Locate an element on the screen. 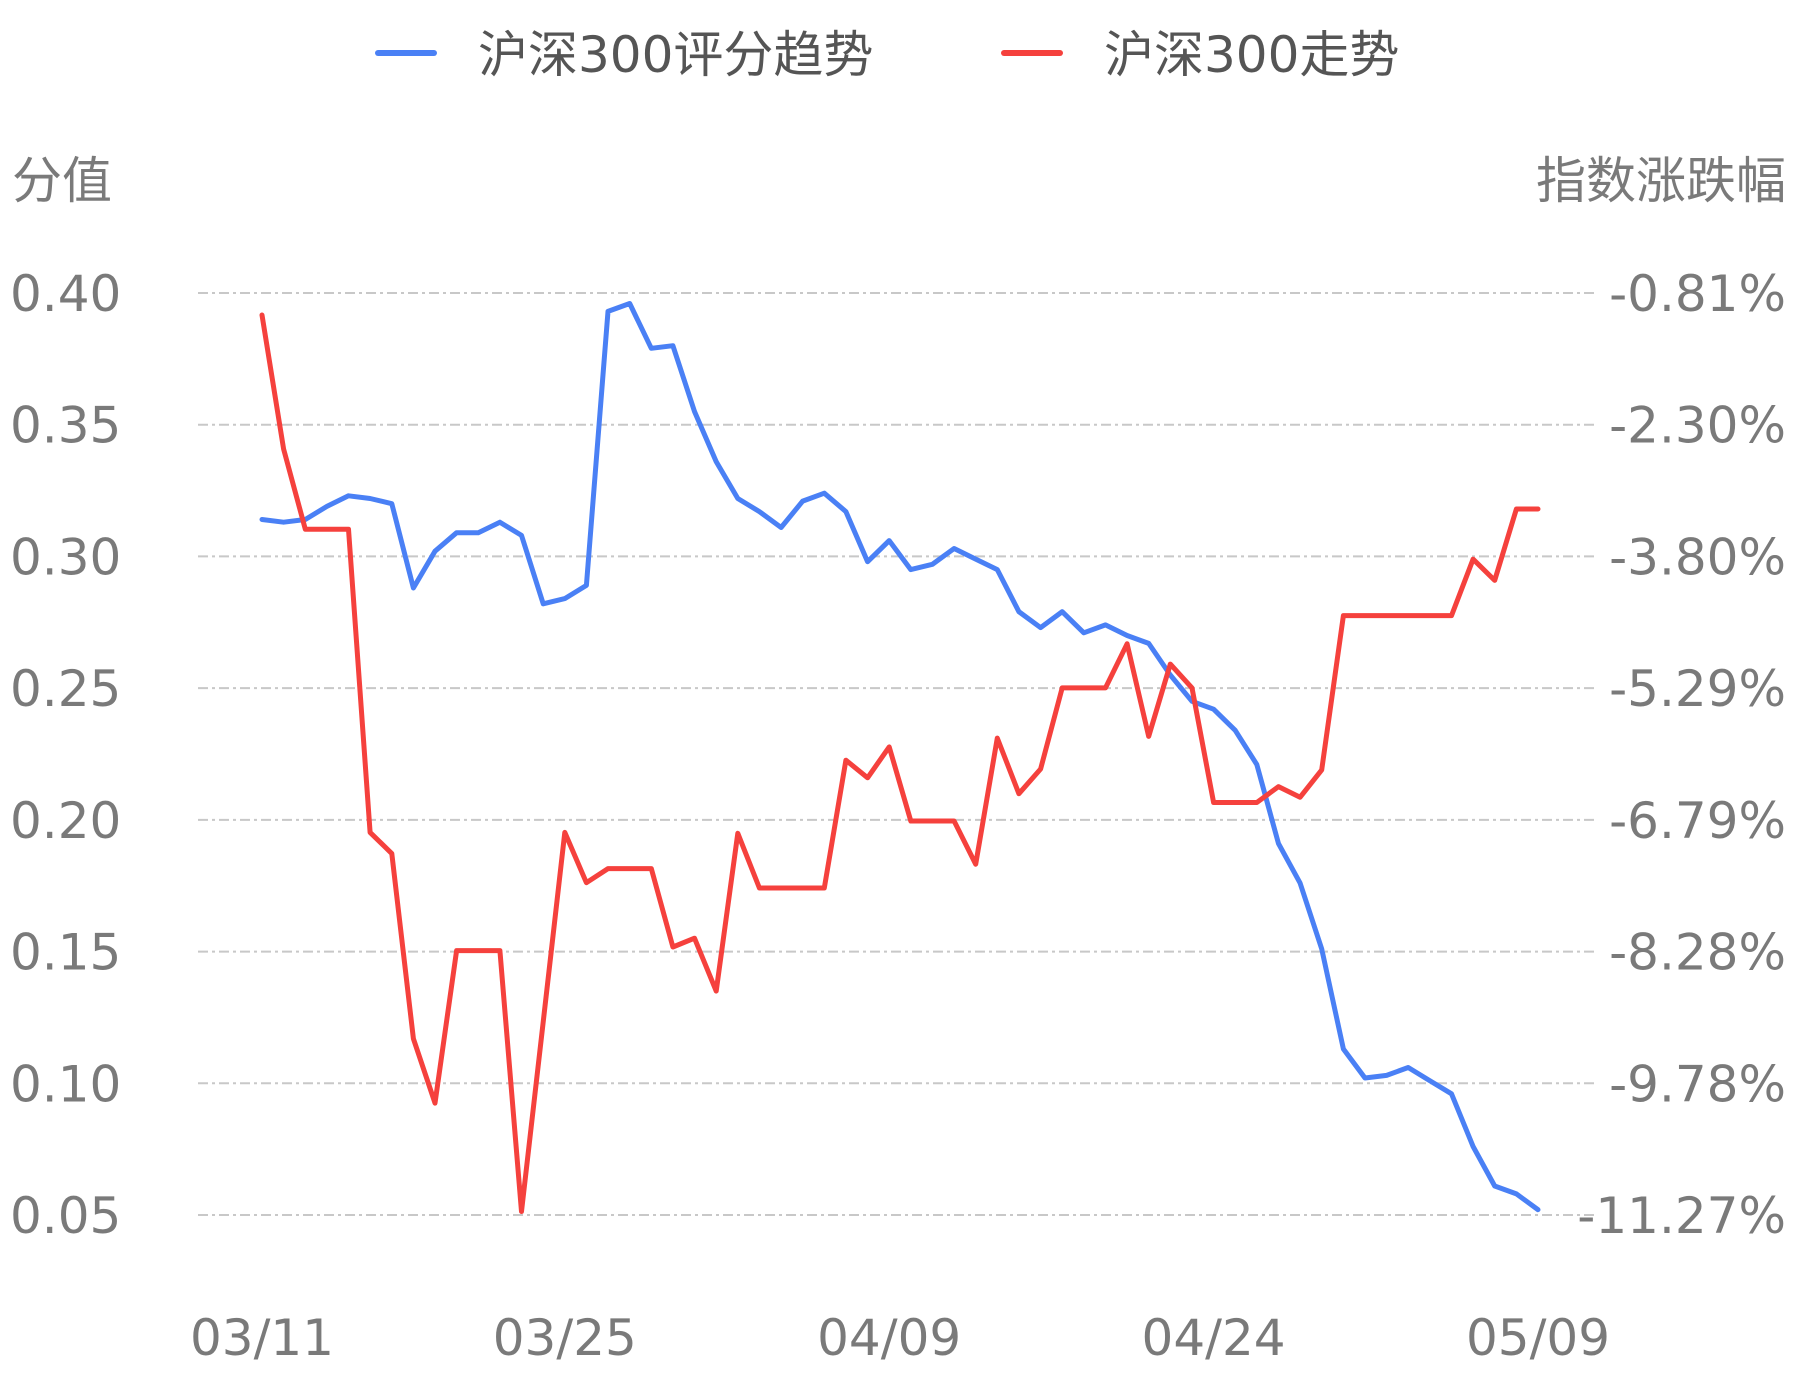 This screenshot has height=1380, width=1793. x-tick-label: 04/09 is located at coordinates (889, 1338).